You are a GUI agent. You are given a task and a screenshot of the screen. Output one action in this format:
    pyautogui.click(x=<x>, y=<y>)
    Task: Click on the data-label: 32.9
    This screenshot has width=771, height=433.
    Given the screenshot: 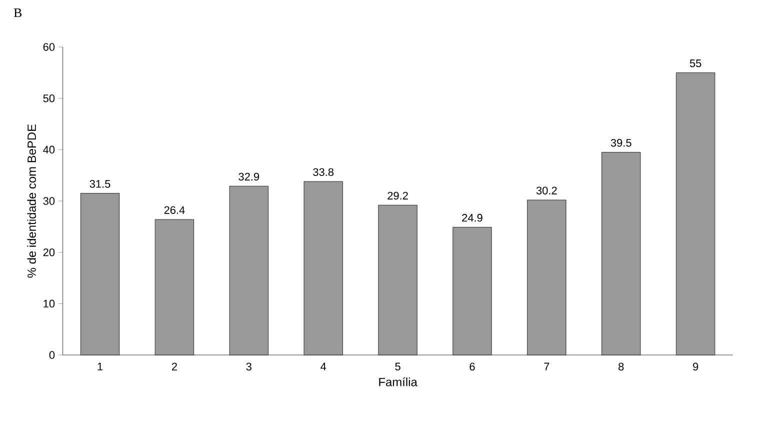 What is the action you would take?
    pyautogui.click(x=249, y=176)
    